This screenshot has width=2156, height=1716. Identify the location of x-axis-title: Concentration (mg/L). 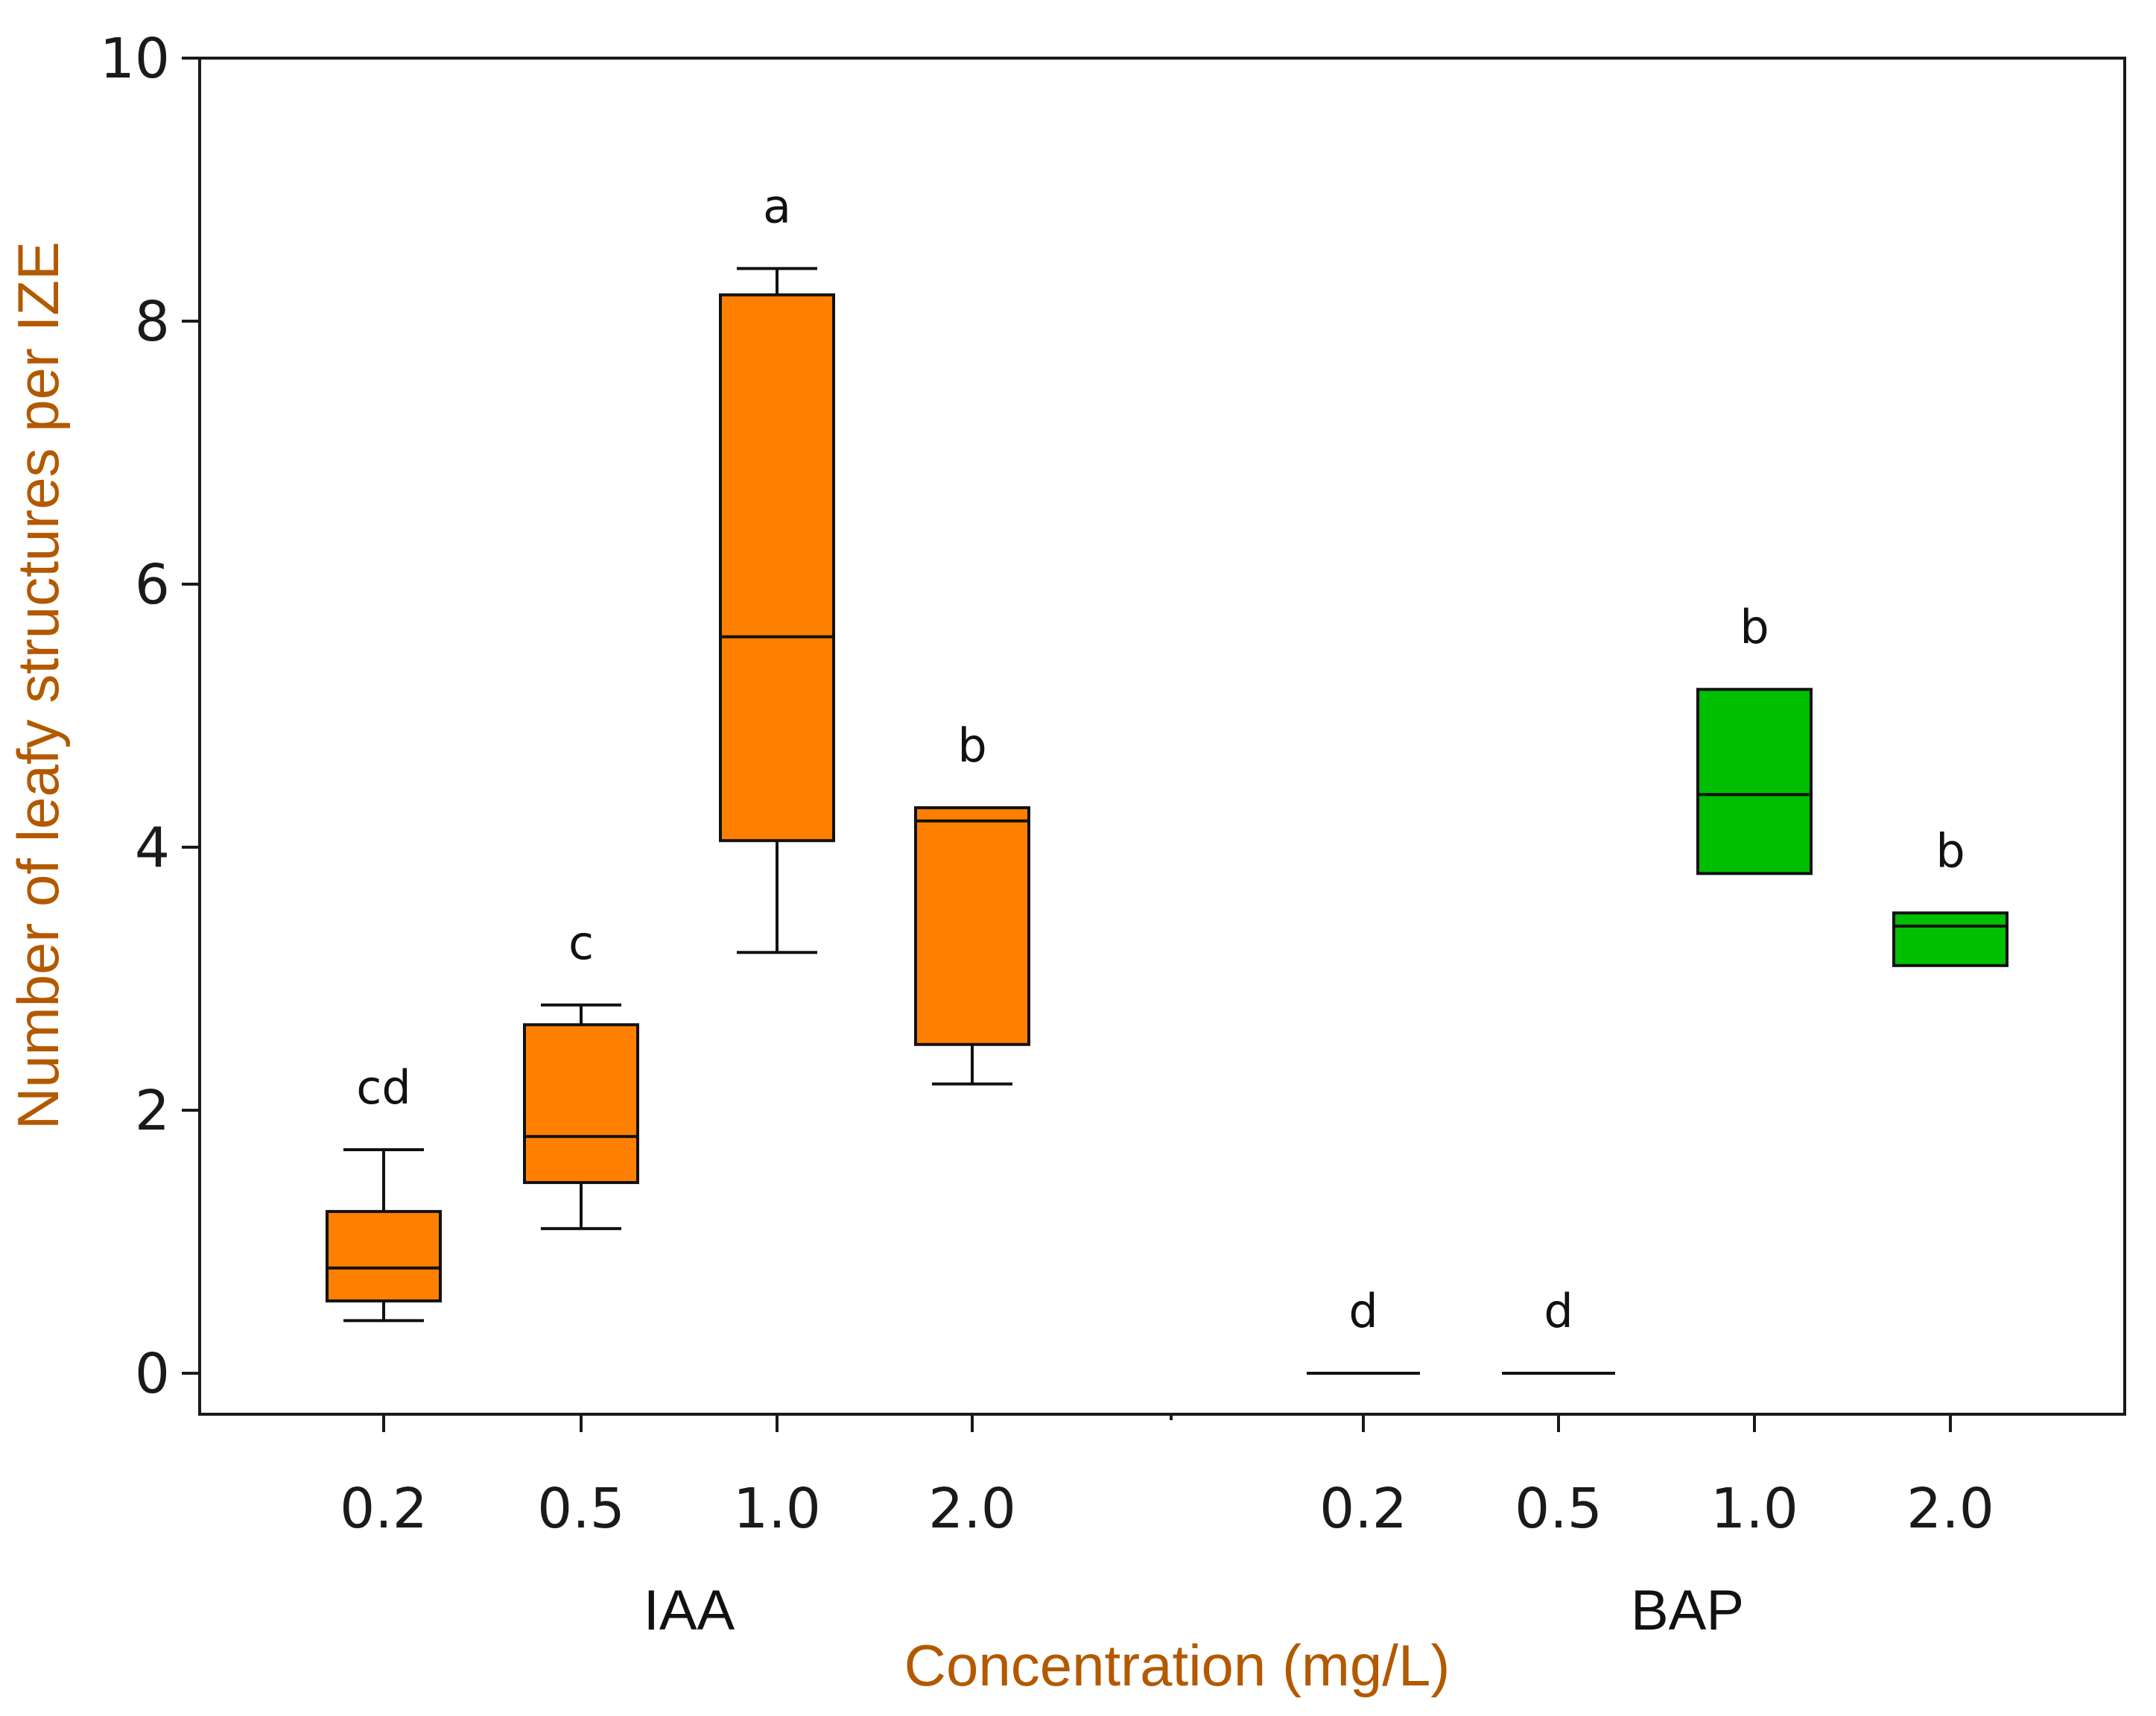
(1177, 1665).